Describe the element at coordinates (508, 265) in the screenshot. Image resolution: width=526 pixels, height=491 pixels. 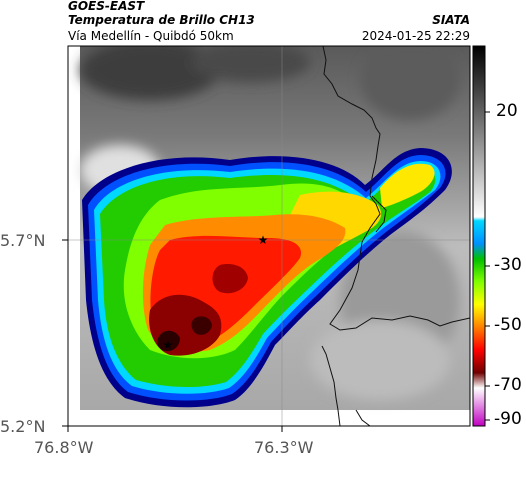
I see `colorbar-tick-label: -30` at that location.